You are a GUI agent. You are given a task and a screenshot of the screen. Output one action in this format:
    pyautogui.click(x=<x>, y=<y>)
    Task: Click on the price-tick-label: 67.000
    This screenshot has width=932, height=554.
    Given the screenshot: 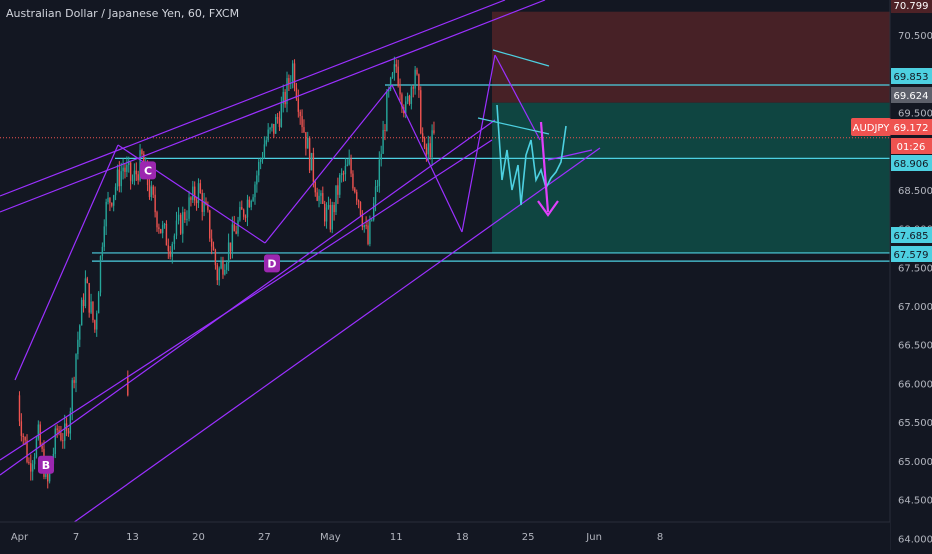 What is the action you would take?
    pyautogui.click(x=915, y=307)
    